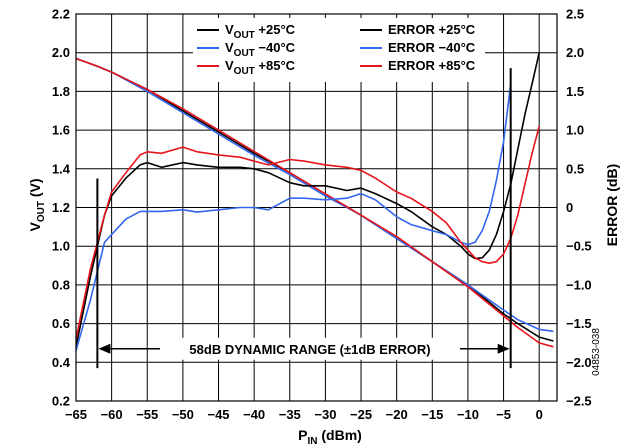 Image resolution: width=628 pixels, height=447 pixels. What do you see at coordinates (579, 246) in the screenshot?
I see `y2-tick-label: −0.5` at bounding box center [579, 246].